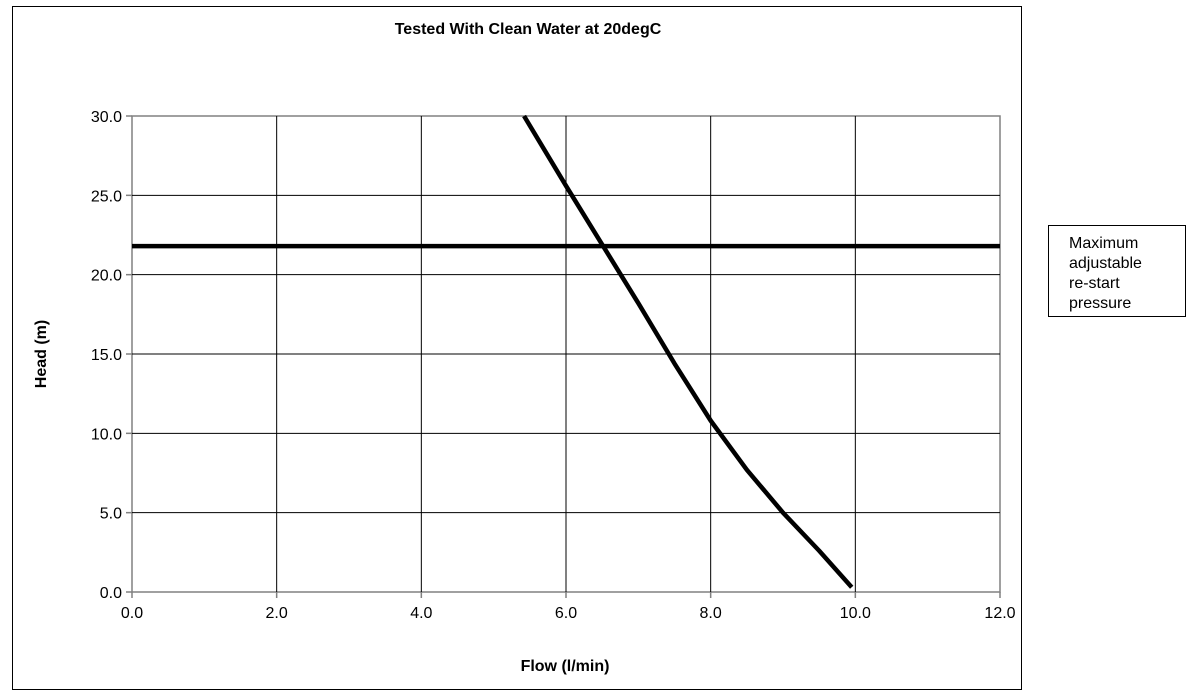 The height and width of the screenshot is (695, 1195). What do you see at coordinates (277, 613) in the screenshot?
I see `x-tick-label: 2.0` at bounding box center [277, 613].